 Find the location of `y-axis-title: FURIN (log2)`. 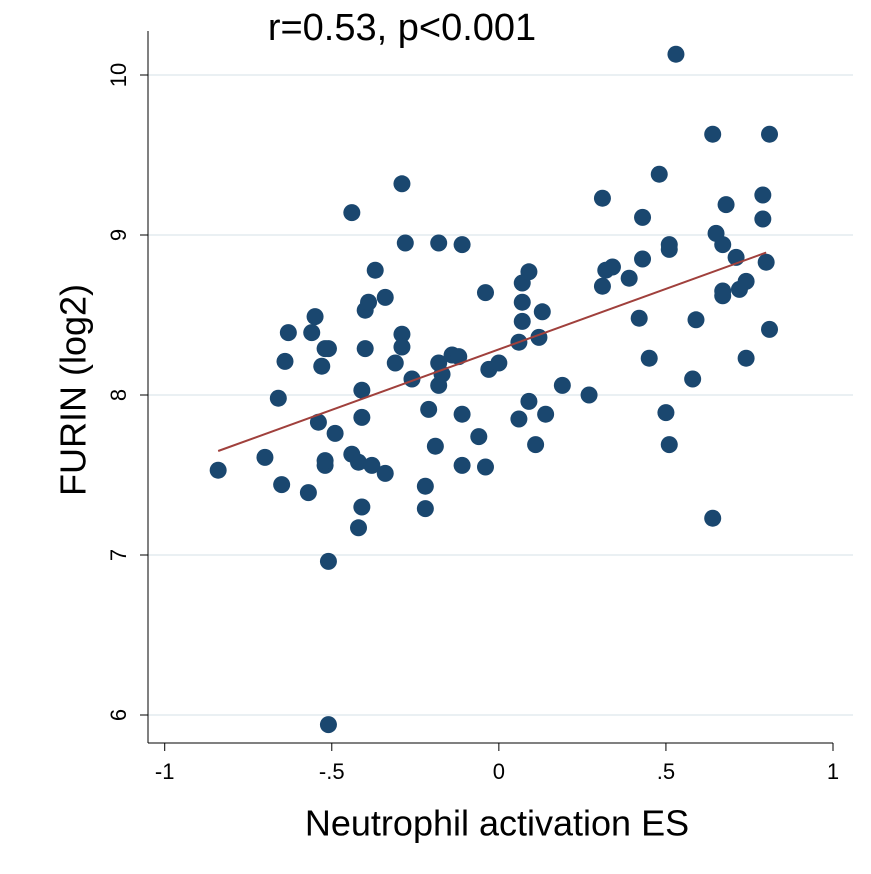

y-axis-title: FURIN (log2) is located at coordinates (73, 390).